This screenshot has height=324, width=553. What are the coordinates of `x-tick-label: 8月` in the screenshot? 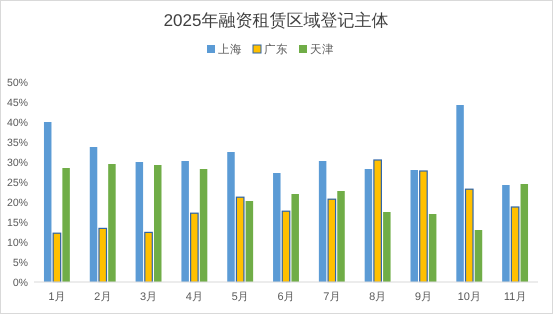 It's located at (377, 297).